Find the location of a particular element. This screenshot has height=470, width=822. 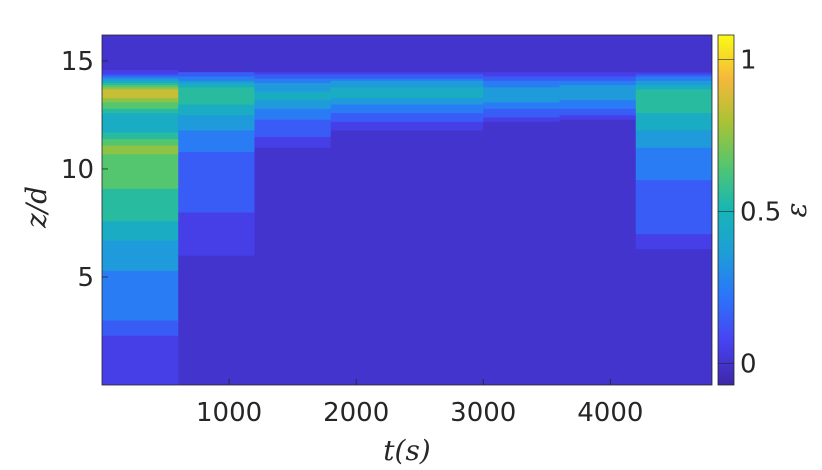

colorbar-tick-label: 0.5 is located at coordinates (760, 213).